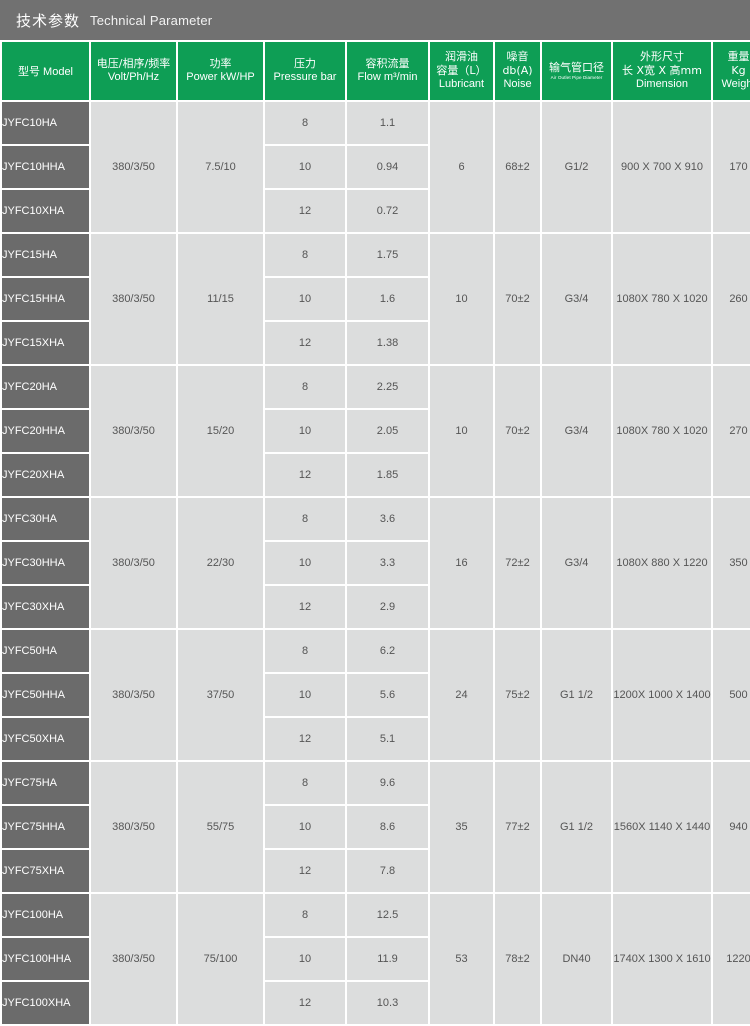 The image size is (750, 1026). What do you see at coordinates (517, 563) in the screenshot?
I see `cell-noise: 72±2` at bounding box center [517, 563].